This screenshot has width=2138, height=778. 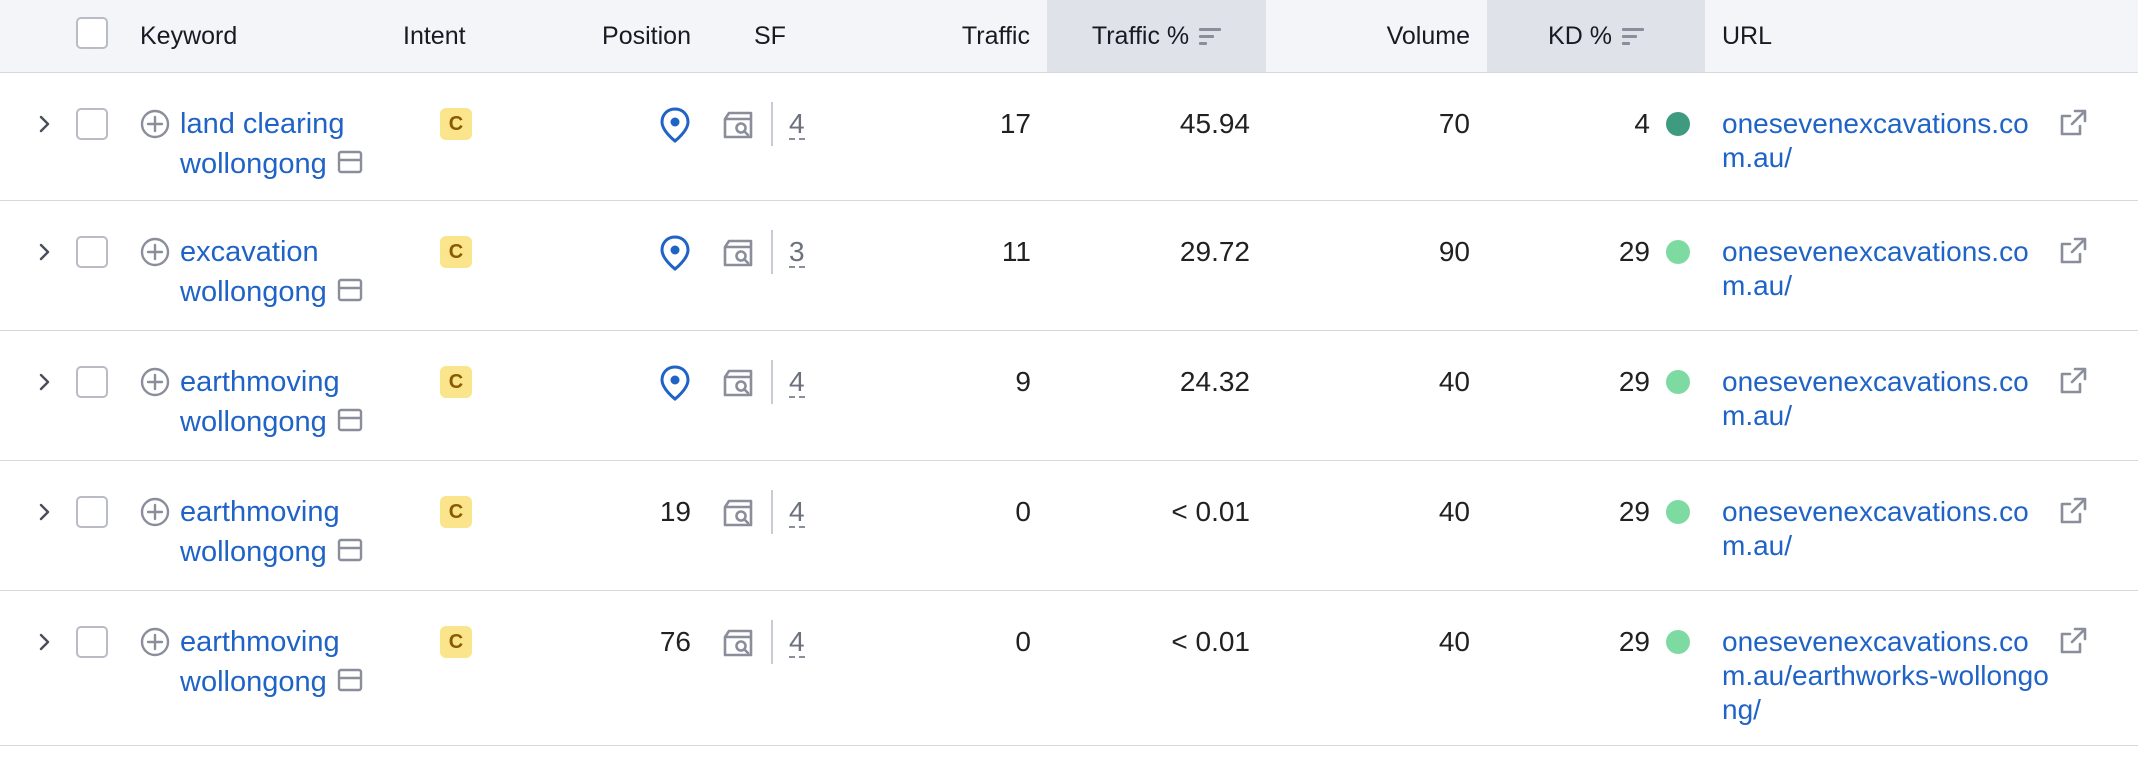 I want to click on column-header-keyword: Keyword, so click(x=189, y=35).